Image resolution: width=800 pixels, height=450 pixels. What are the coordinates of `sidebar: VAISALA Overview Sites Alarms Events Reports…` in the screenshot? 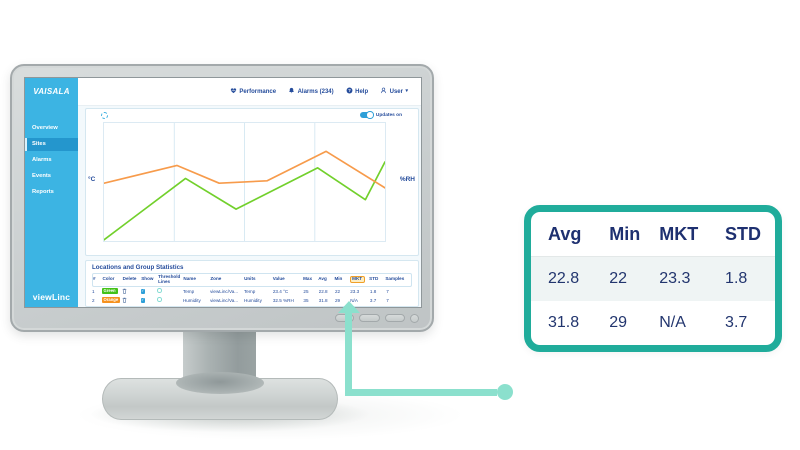 It's located at (51, 192).